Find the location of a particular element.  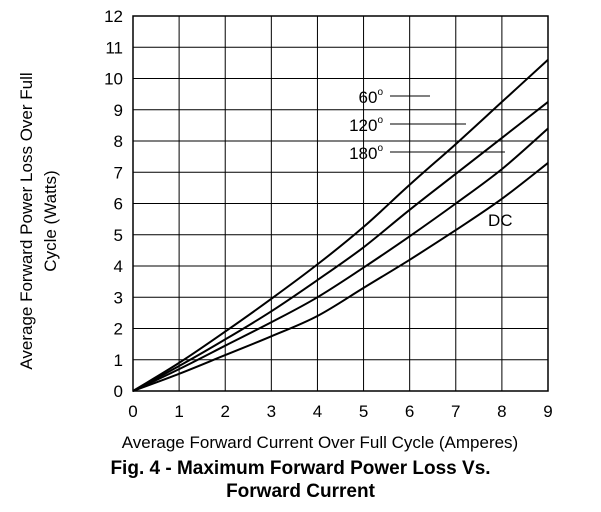

y-tick-label: 9 is located at coordinates (118, 110).